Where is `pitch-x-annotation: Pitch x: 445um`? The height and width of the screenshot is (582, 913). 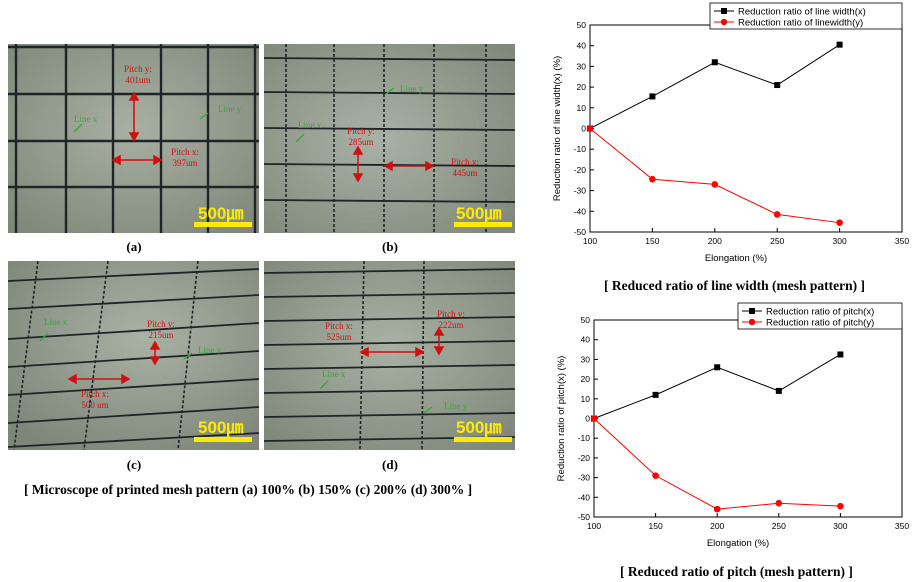
pitch-x-annotation: Pitch x: 445um is located at coordinates (465, 167).